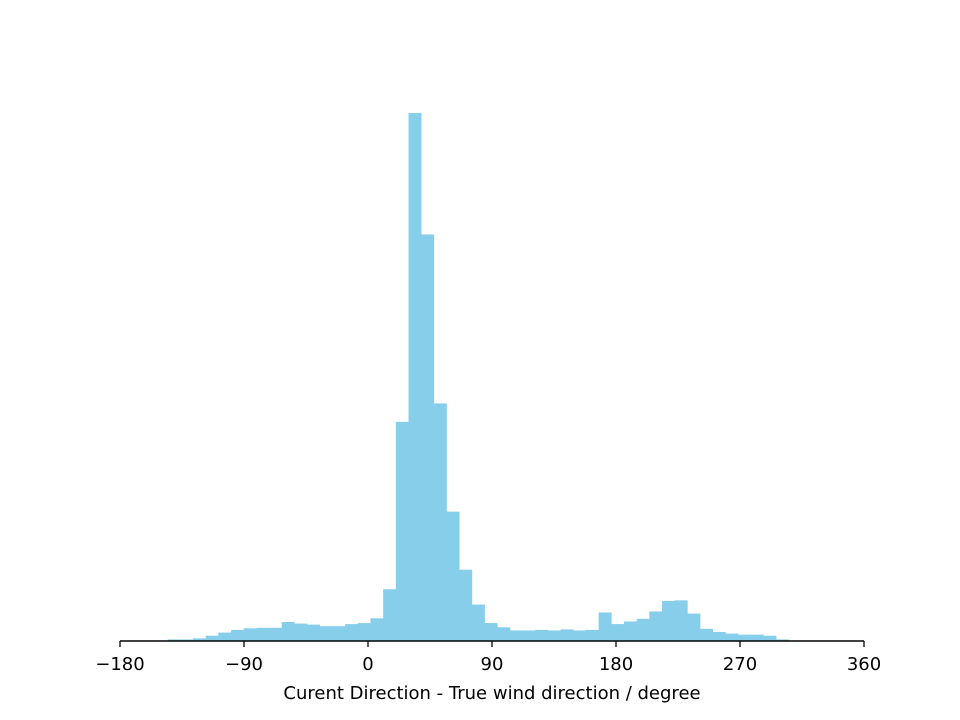 The width and height of the screenshot is (960, 720). I want to click on x-tick-label: 360, so click(864, 664).